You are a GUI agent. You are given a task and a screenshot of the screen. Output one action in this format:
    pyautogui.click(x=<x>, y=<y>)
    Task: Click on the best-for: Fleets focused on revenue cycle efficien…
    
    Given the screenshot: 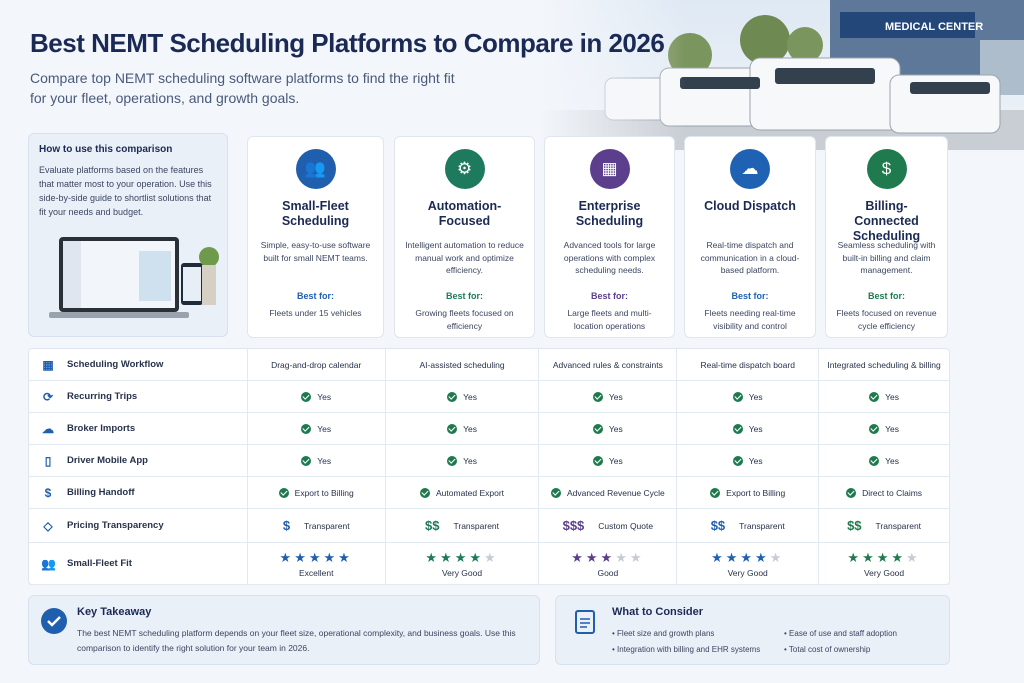 What is the action you would take?
    pyautogui.click(x=886, y=319)
    